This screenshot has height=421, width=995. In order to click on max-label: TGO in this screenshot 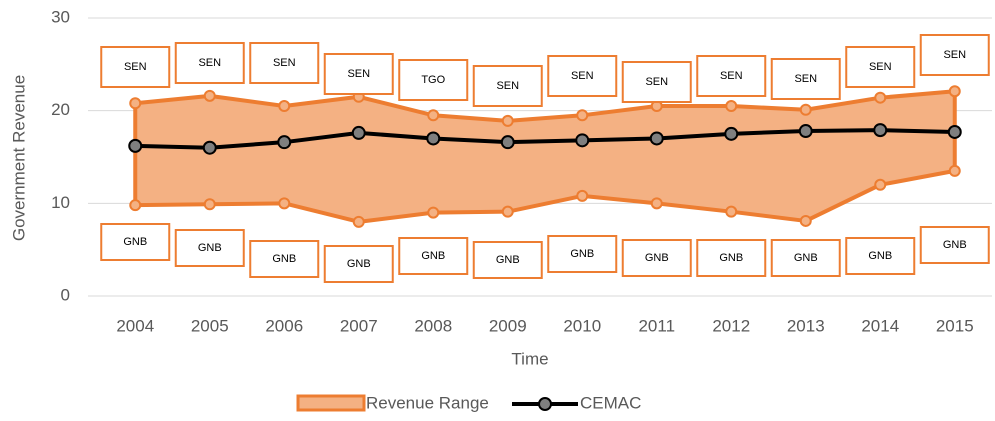, I will do `click(433, 80)`.